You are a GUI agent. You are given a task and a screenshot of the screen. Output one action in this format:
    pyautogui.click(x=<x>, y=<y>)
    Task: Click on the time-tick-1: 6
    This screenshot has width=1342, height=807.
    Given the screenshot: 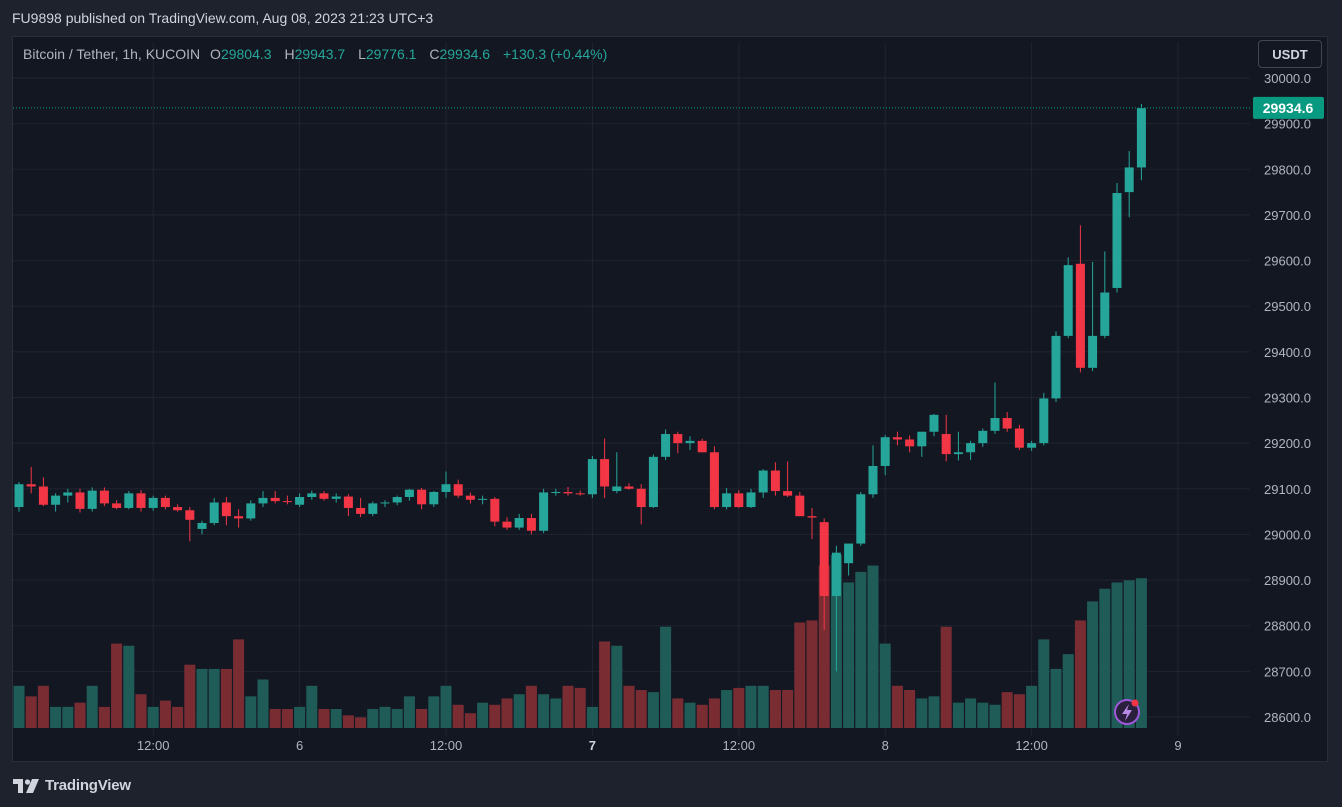 What is the action you would take?
    pyautogui.click(x=299, y=745)
    